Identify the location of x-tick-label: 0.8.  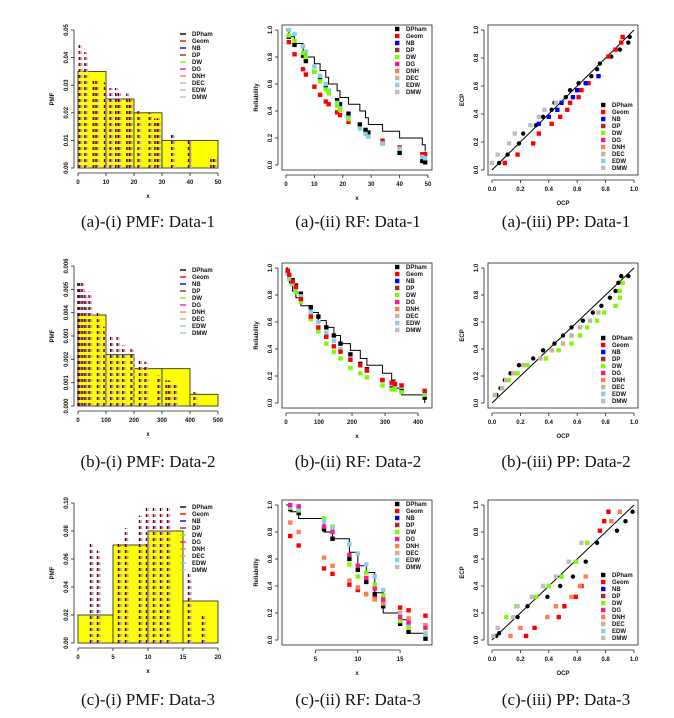
(605, 660).